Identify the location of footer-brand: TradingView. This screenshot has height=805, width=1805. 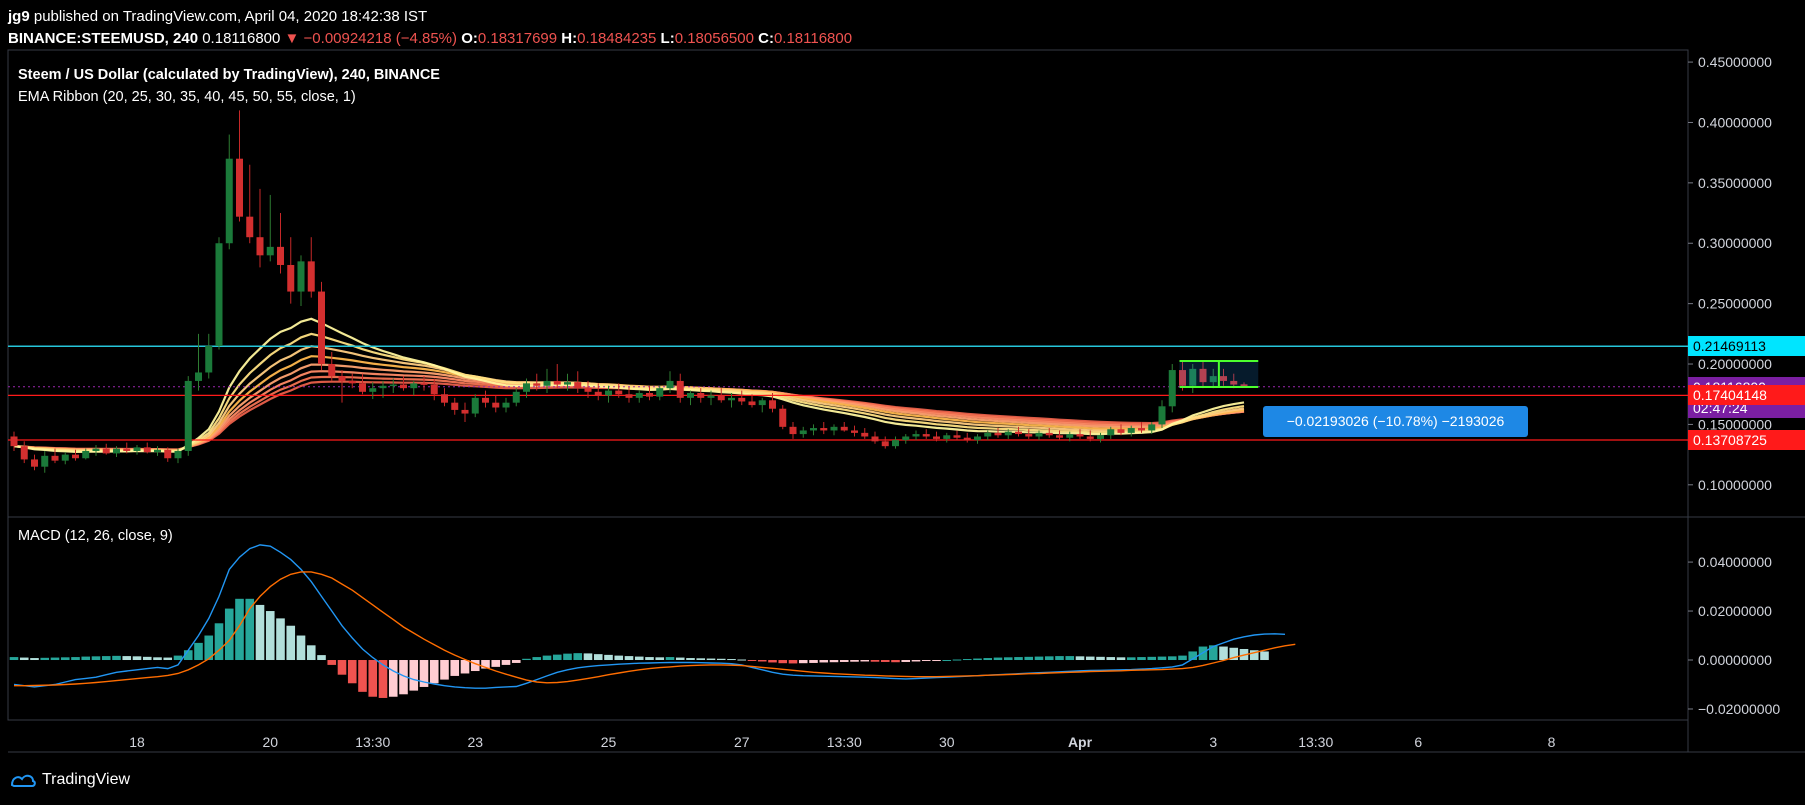
(86, 779).